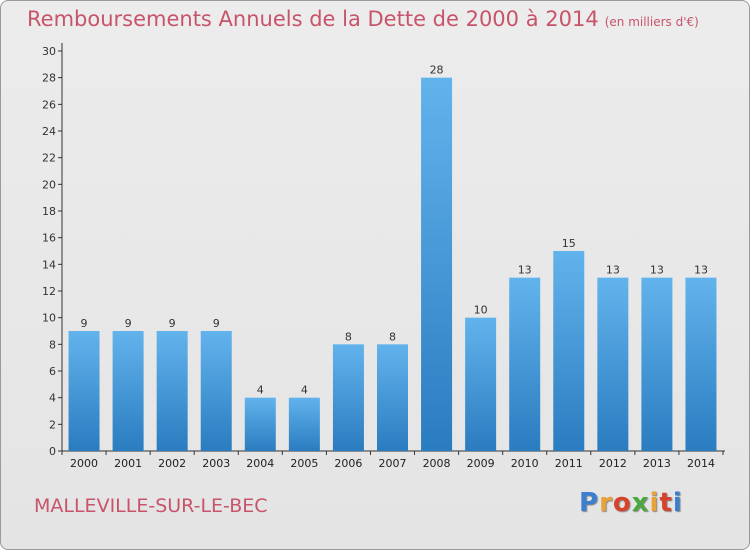 This screenshot has height=550, width=750. I want to click on x-tick-label: 2005, so click(304, 463).